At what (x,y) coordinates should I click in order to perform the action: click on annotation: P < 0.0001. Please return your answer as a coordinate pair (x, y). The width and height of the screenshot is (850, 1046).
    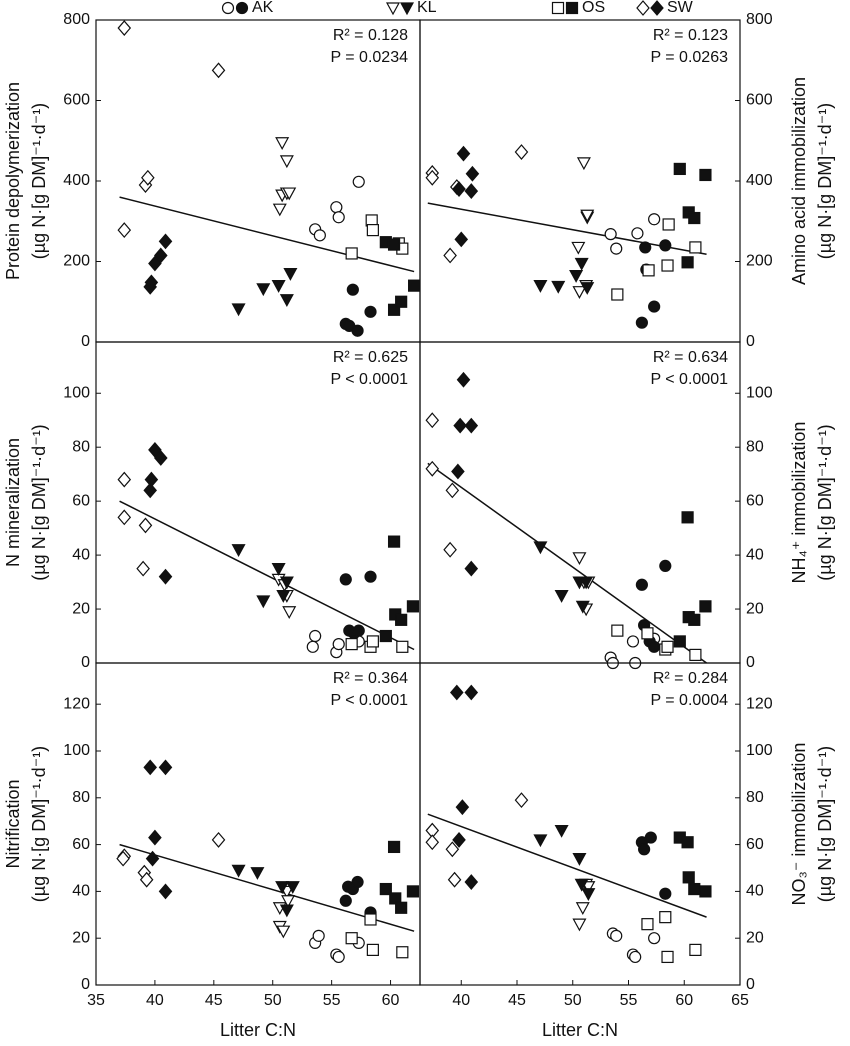
    Looking at the image, I should click on (689, 379).